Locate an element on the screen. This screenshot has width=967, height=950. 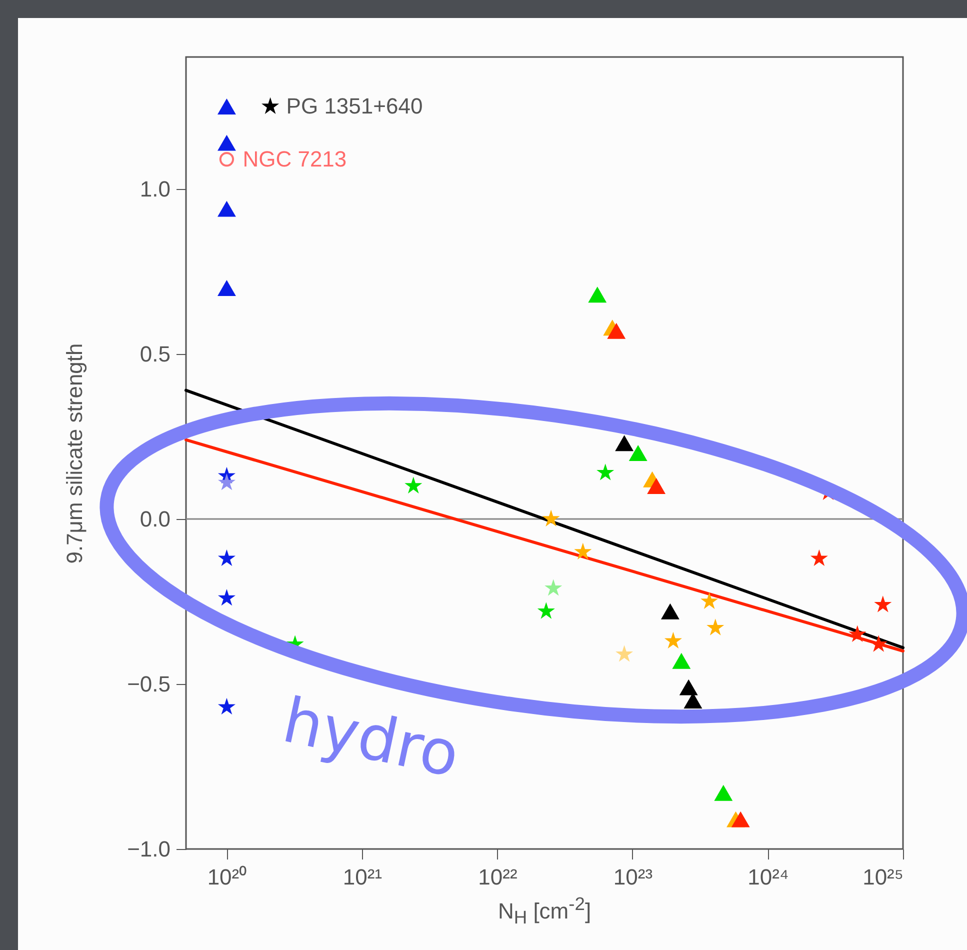
y-tick-label: −1.0 is located at coordinates (148, 849).